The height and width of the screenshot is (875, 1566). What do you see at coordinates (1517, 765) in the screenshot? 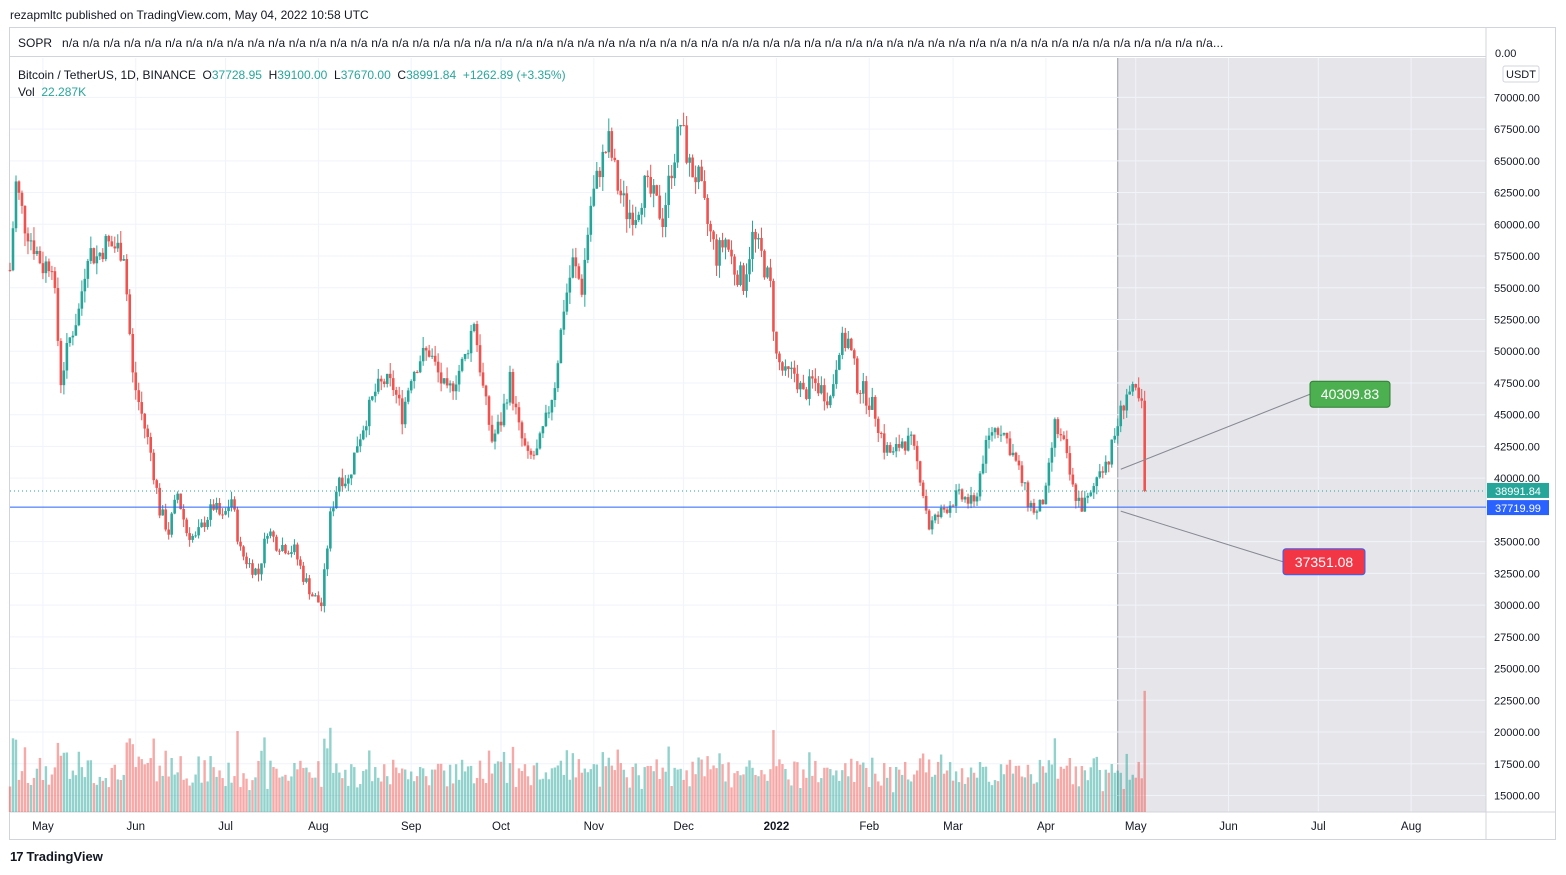
I see `y-tick-label: 17500.00` at bounding box center [1517, 765].